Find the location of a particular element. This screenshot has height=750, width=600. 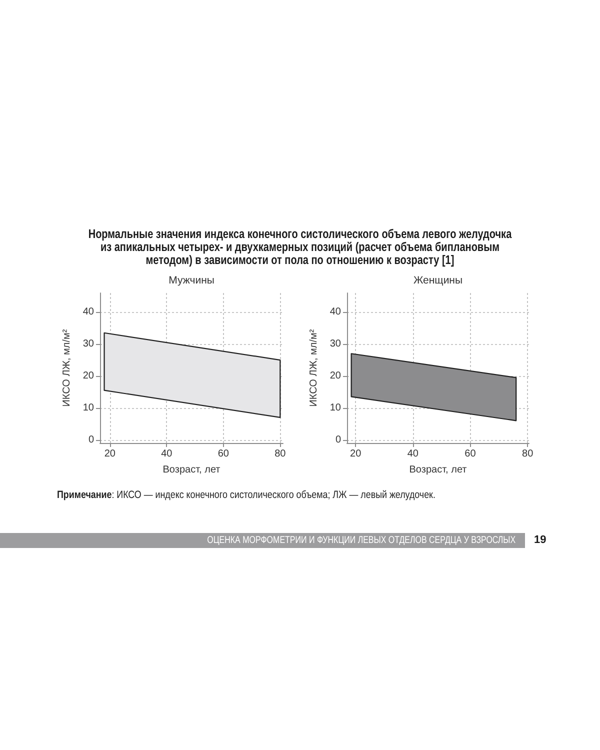

text: ОЦЕНКА МОРФОМЕТРИИ И ФУНКЦИИ ЛЕВЫХ ОТДЕЛОВ СЕРДЦА У ВЗРОСЛЫХ is located at coordinates (362, 540).